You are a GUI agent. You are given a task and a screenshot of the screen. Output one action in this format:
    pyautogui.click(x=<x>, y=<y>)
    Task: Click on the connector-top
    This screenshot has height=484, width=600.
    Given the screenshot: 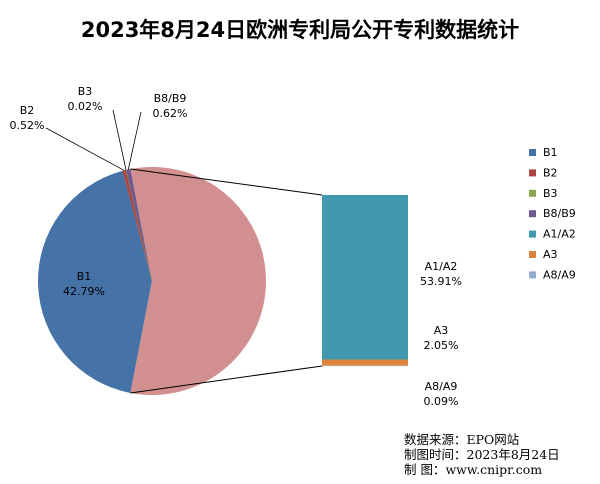 What is the action you would take?
    pyautogui.click(x=226, y=182)
    